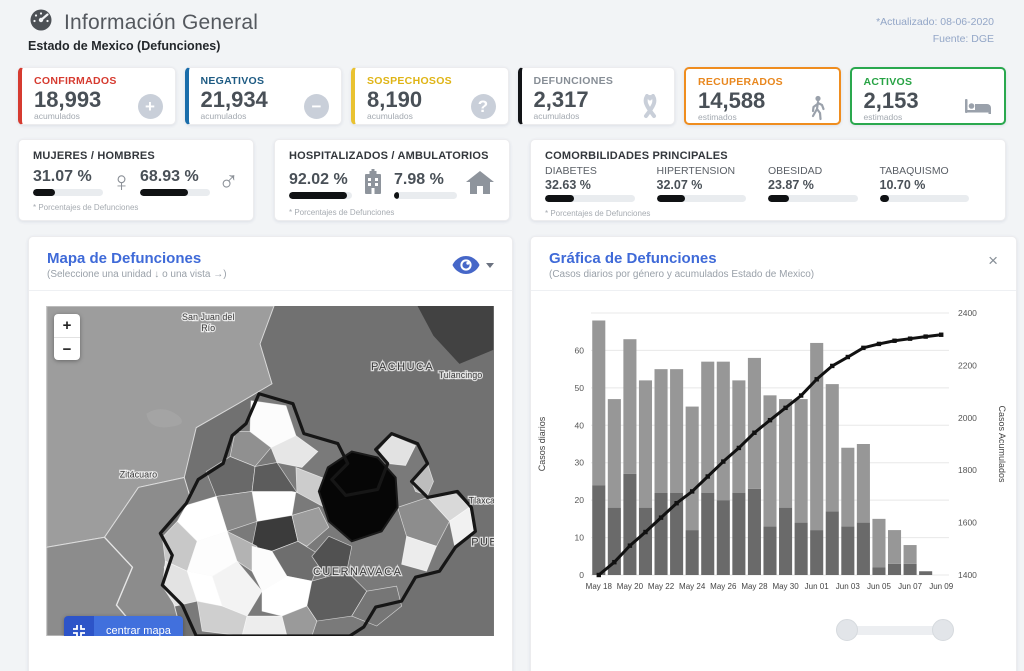 The height and width of the screenshot is (671, 1024). I want to click on zoom-out-button: −, so click(67, 348).